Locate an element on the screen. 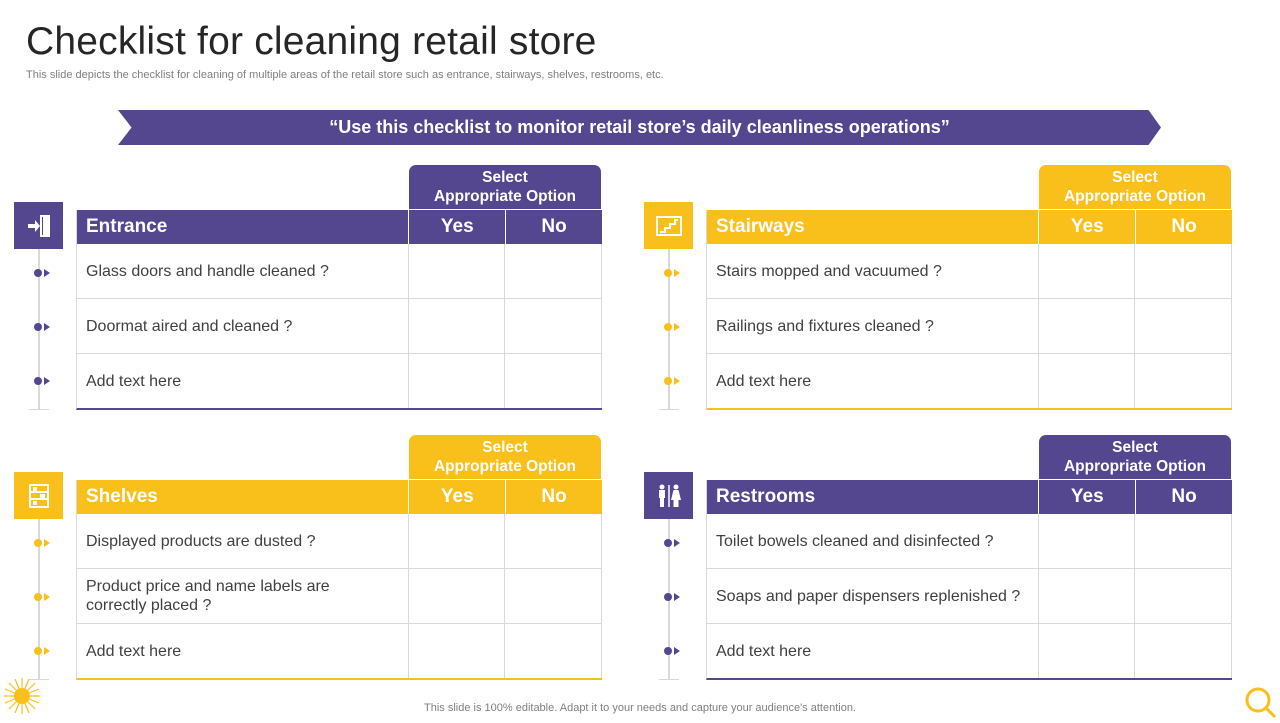 The height and width of the screenshot is (723, 1280). door-exit-icon is located at coordinates (38, 225).